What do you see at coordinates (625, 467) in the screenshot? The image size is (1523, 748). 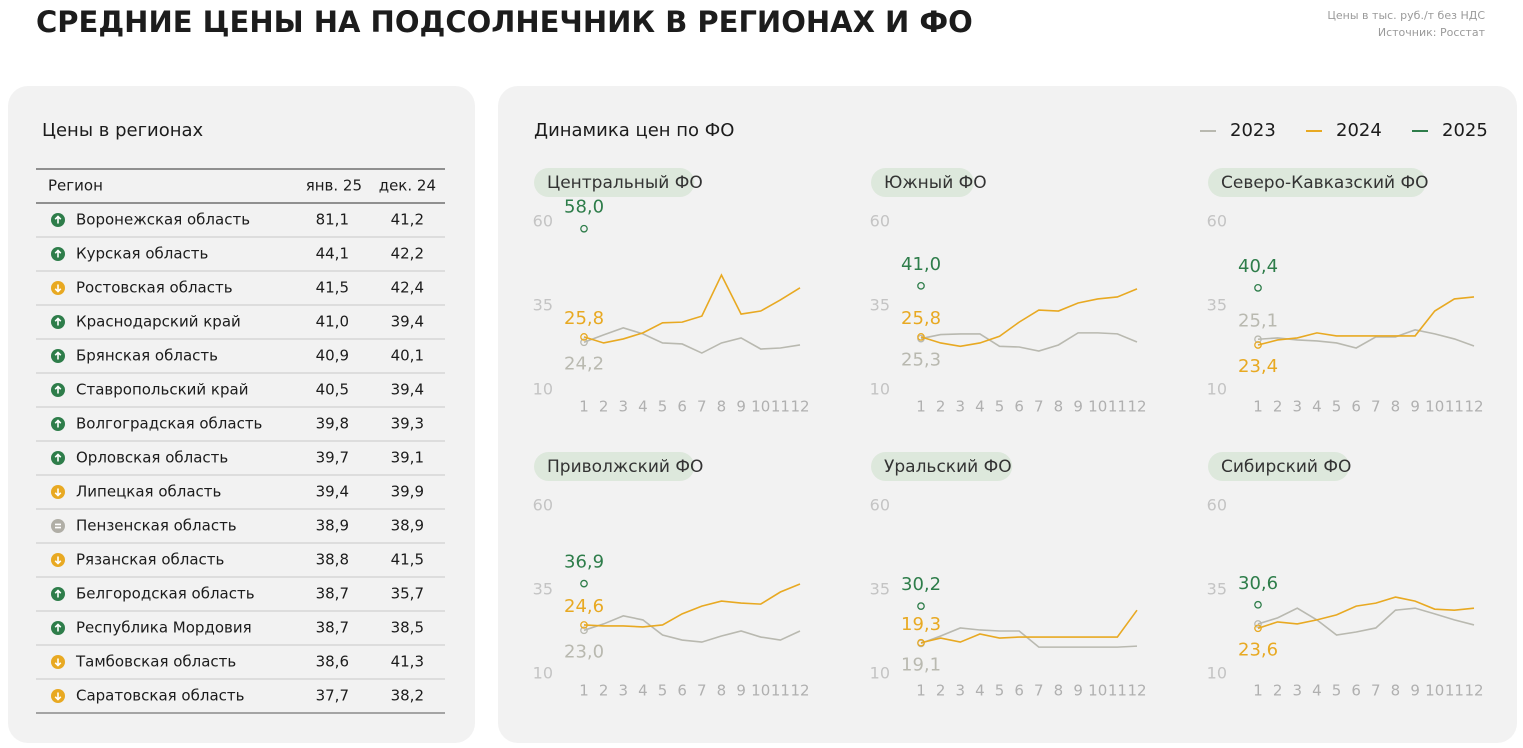 I see `chart-title: Приволжский ФО` at bounding box center [625, 467].